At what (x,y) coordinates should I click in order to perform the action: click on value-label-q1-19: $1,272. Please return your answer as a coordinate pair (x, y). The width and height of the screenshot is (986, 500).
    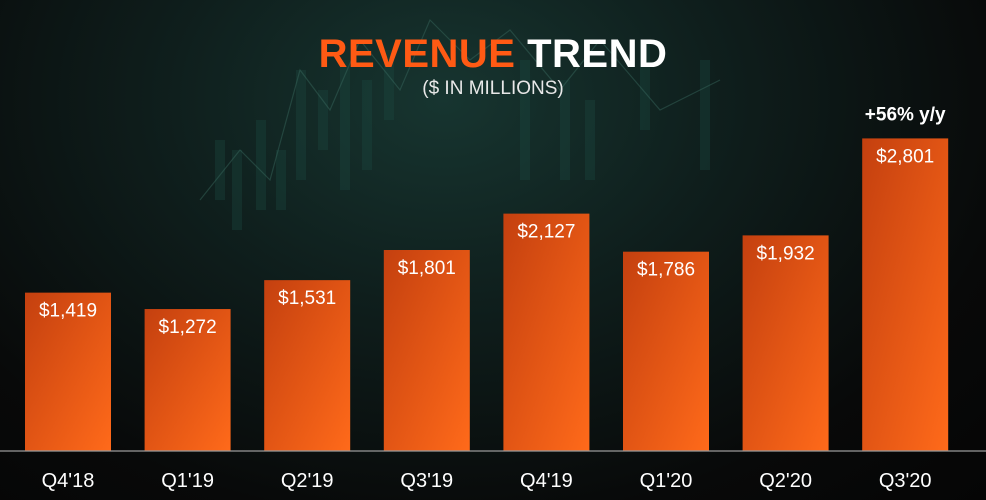
    Looking at the image, I should click on (188, 327).